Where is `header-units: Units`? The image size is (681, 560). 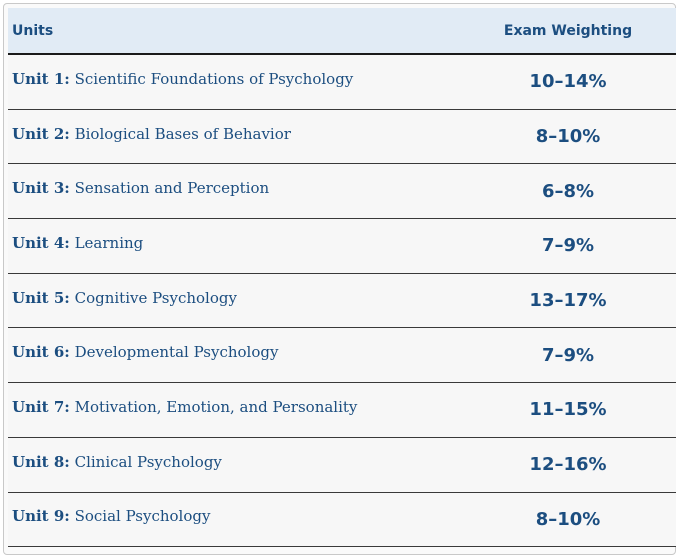 header-units: Units is located at coordinates (33, 30).